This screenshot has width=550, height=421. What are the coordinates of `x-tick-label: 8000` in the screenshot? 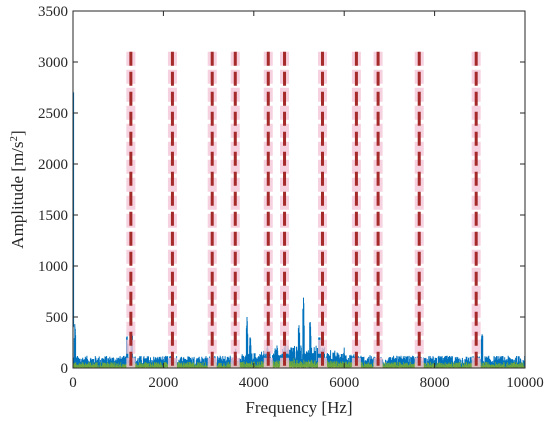 It's located at (435, 383).